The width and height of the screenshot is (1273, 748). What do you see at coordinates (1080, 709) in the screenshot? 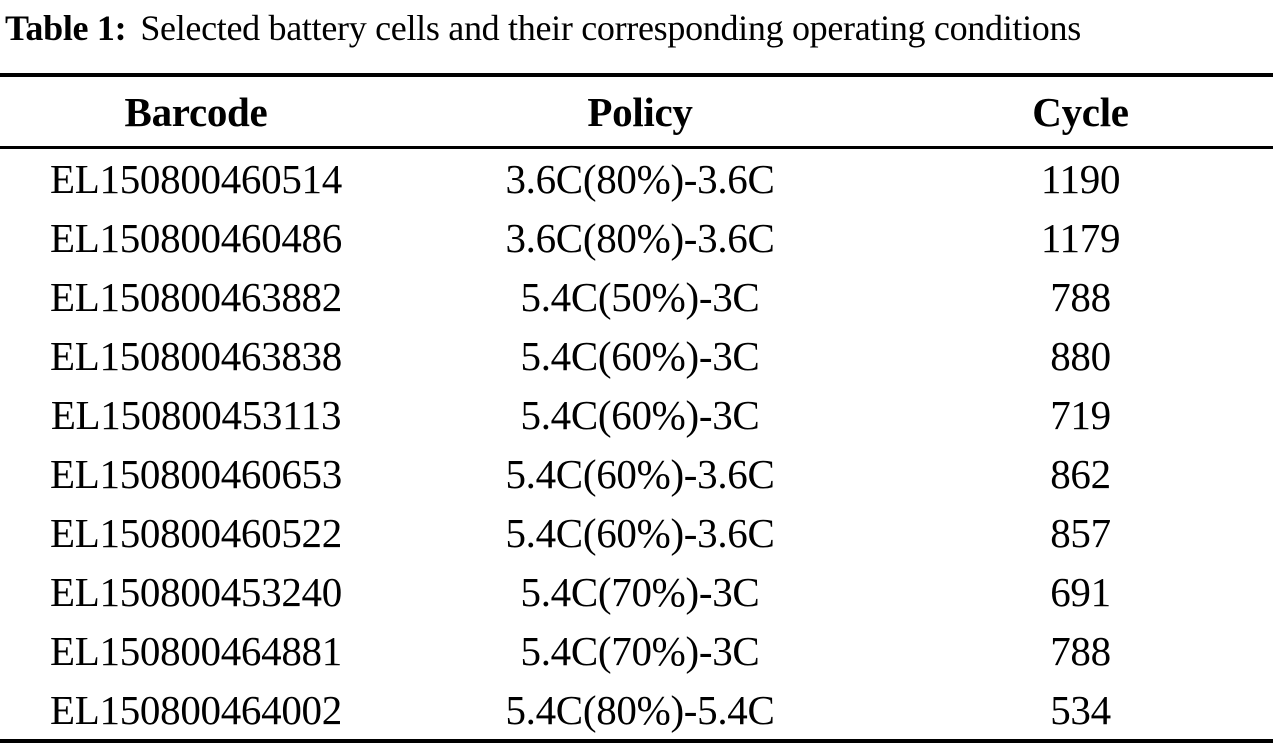
I see `cycle-cell: 534` at bounding box center [1080, 709].